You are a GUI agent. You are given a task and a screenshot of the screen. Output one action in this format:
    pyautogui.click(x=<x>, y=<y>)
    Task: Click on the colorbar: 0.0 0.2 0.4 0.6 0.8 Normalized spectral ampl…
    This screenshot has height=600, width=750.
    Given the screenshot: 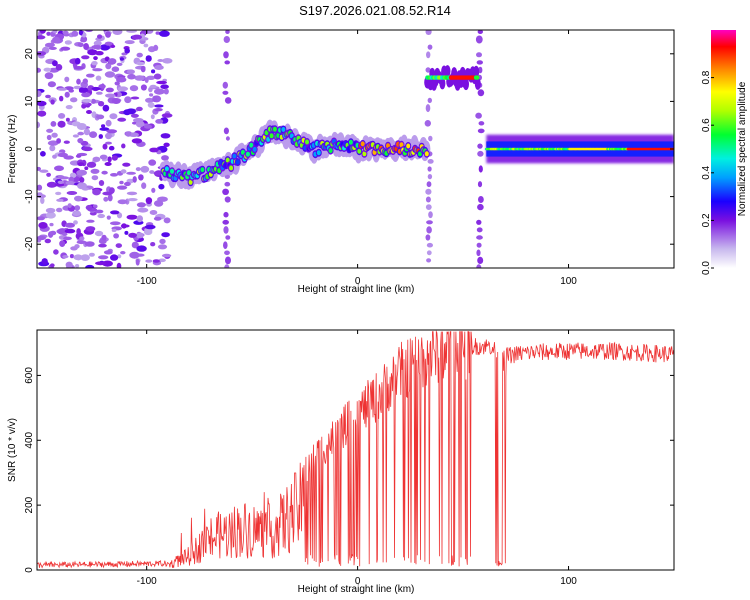 What is the action you would take?
    pyautogui.click(x=724, y=152)
    